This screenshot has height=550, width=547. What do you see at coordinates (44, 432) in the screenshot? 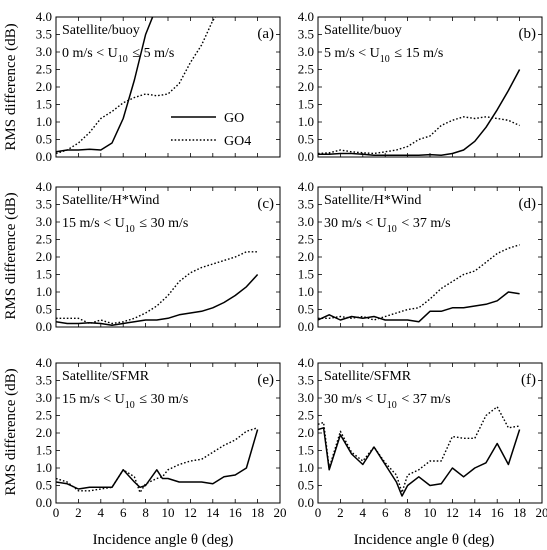
I see `panel-e-ytick-label: 2.0` at bounding box center [44, 432].